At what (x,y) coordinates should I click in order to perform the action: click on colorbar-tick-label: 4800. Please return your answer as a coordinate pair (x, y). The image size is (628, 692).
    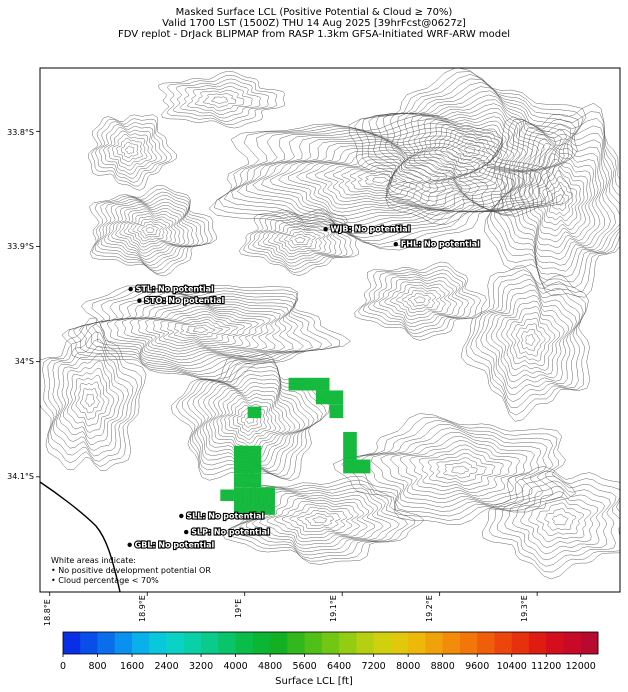
    Looking at the image, I should click on (270, 666).